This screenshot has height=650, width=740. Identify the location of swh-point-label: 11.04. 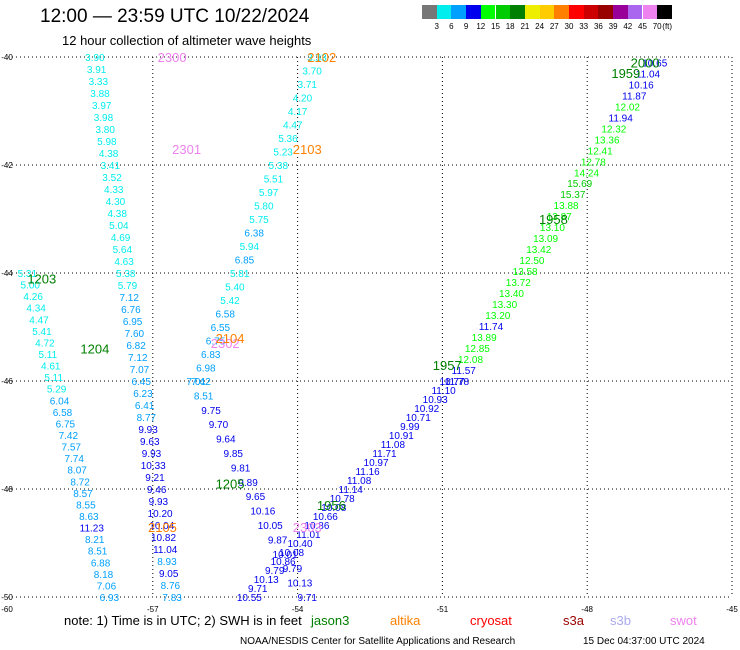
(165, 550).